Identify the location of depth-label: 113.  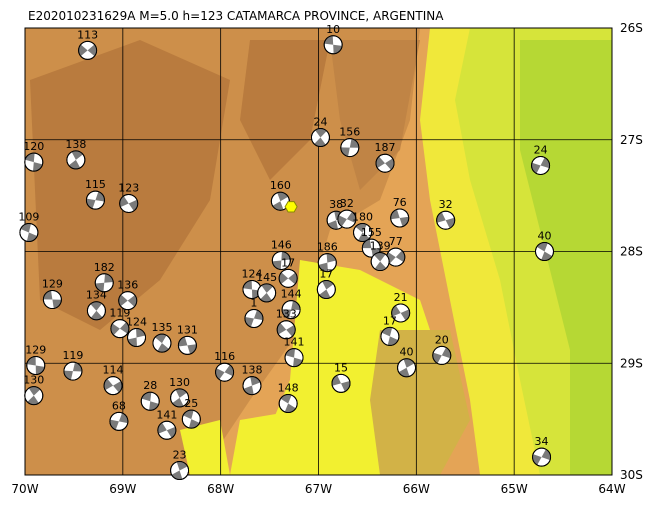
(87, 34).